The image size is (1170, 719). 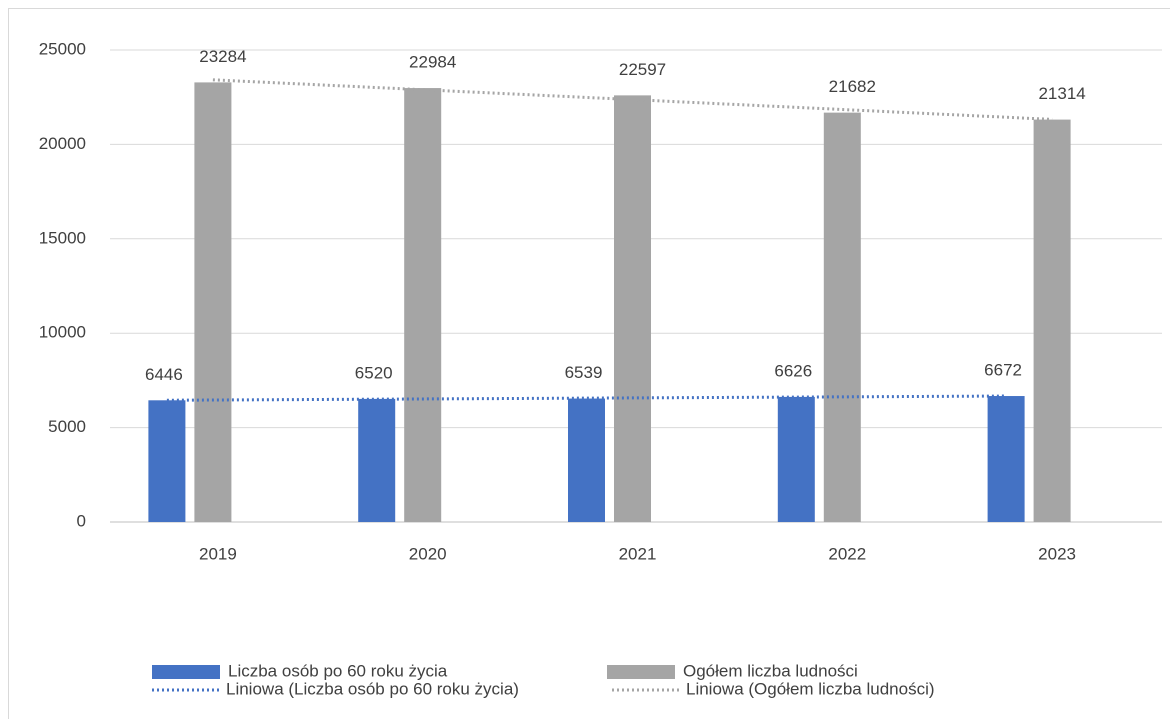 I want to click on x-tick-label: 2023, so click(x=1057, y=553).